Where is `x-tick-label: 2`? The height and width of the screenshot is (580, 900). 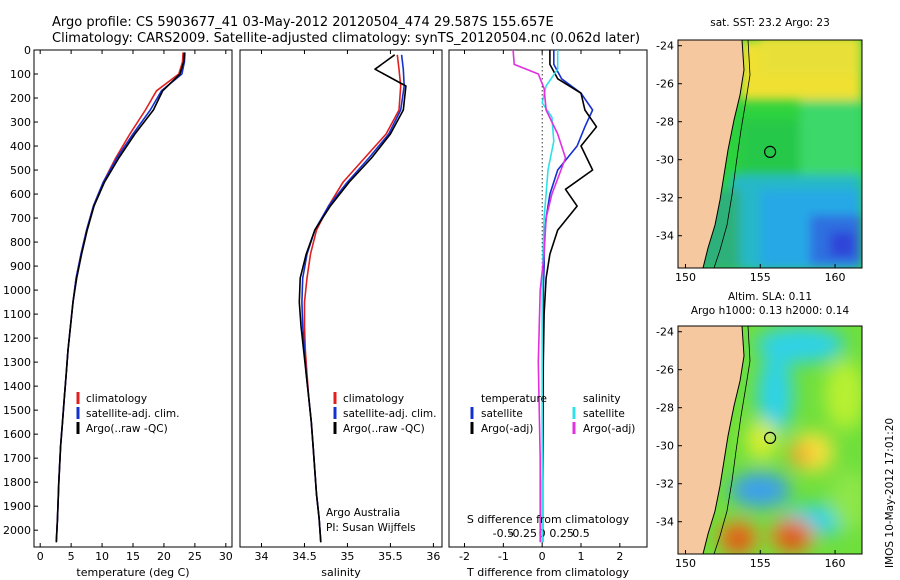 x-tick-label: 2 is located at coordinates (619, 556).